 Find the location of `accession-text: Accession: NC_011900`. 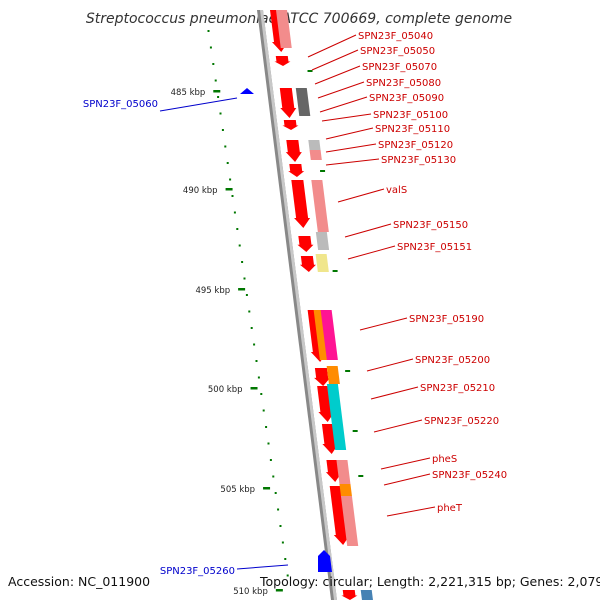

accession-text: Accession: NC_011900 is located at coordinates (79, 581).